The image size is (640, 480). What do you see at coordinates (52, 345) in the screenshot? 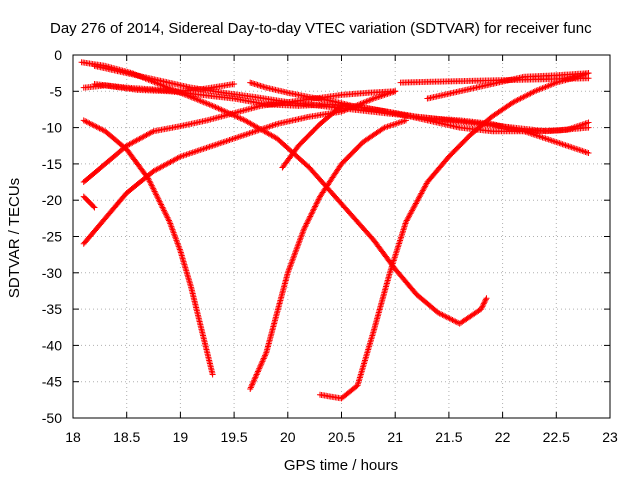
I see `y-tick-label: -40` at bounding box center [52, 345].